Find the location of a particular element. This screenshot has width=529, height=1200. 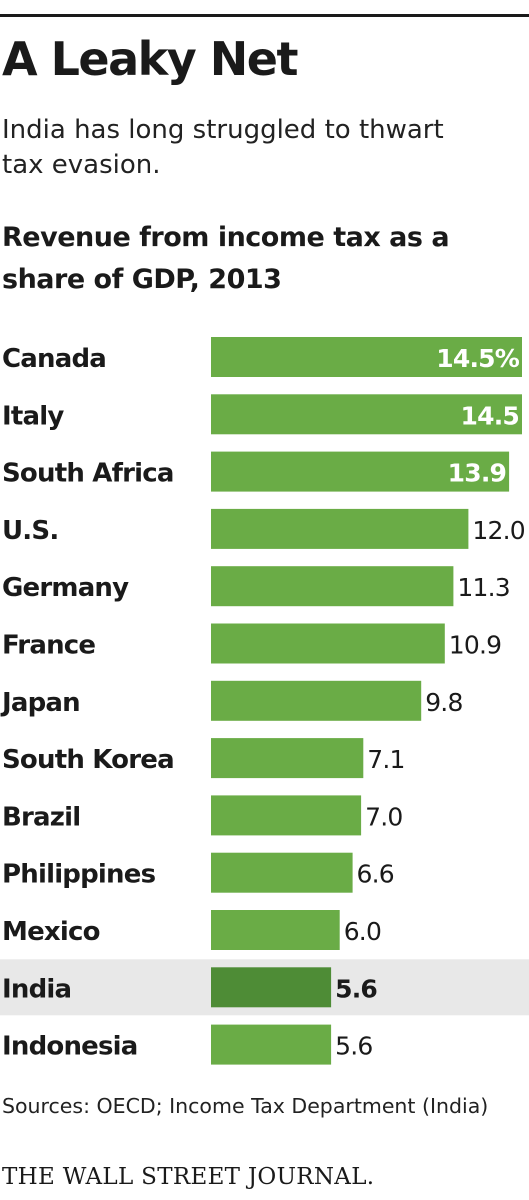

category-label-japan: Japan is located at coordinates (40, 703).